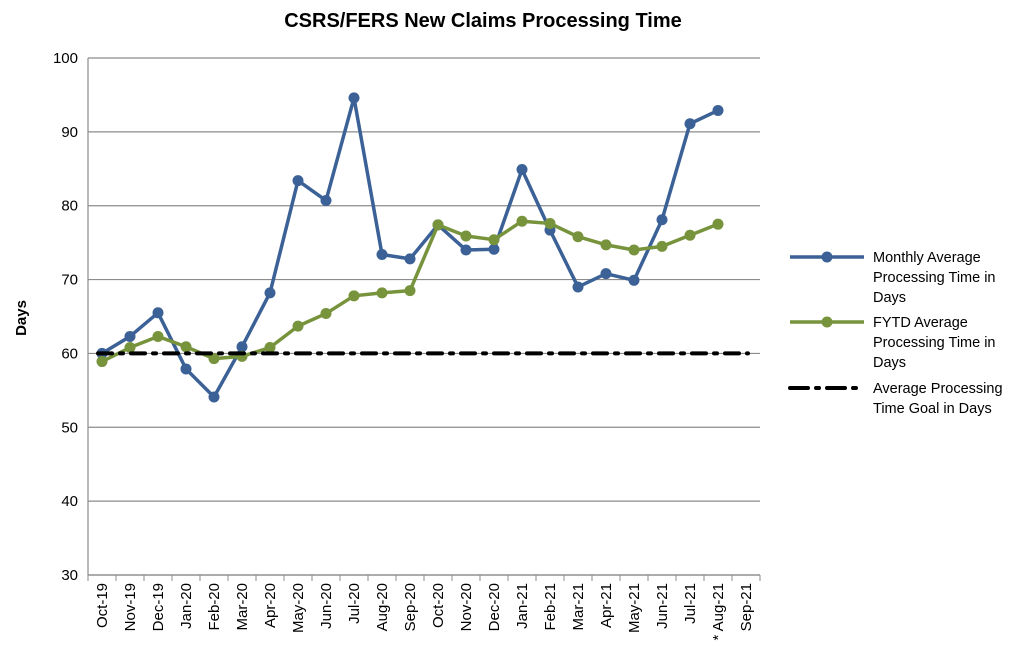  I want to click on legend-item-3: Average Processing Time Goal in Days, so click(895, 399).